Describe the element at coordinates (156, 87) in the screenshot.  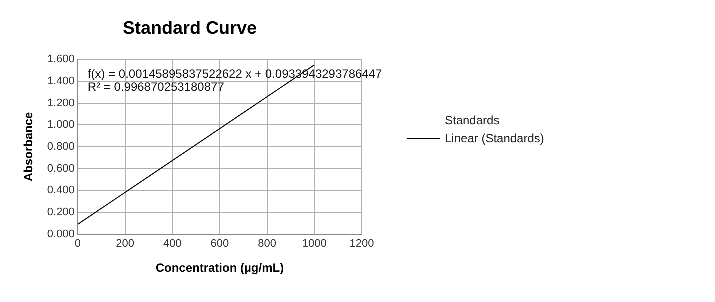
I see `annotation: R² = 0.996870253180877` at that location.